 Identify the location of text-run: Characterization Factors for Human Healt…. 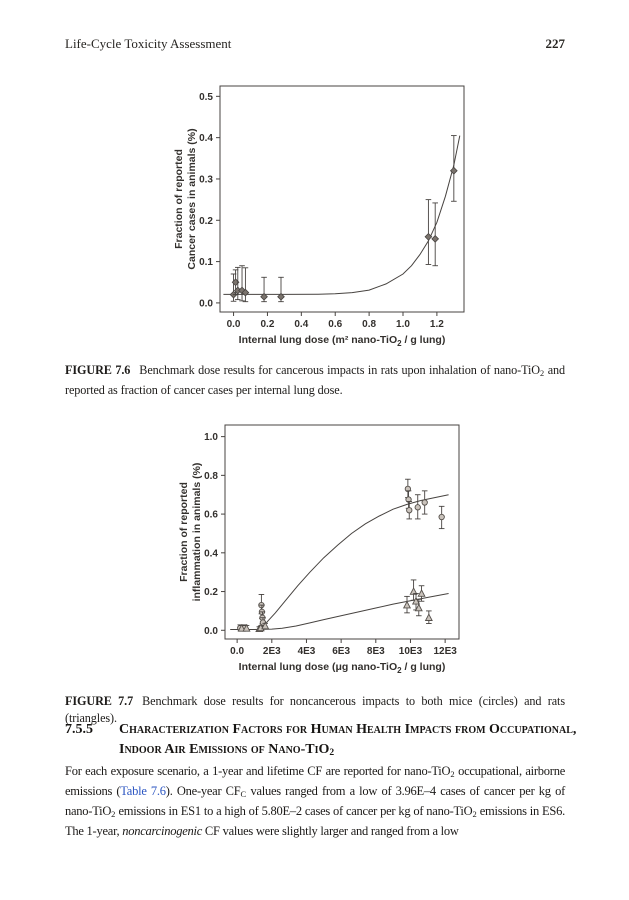
(348, 729).